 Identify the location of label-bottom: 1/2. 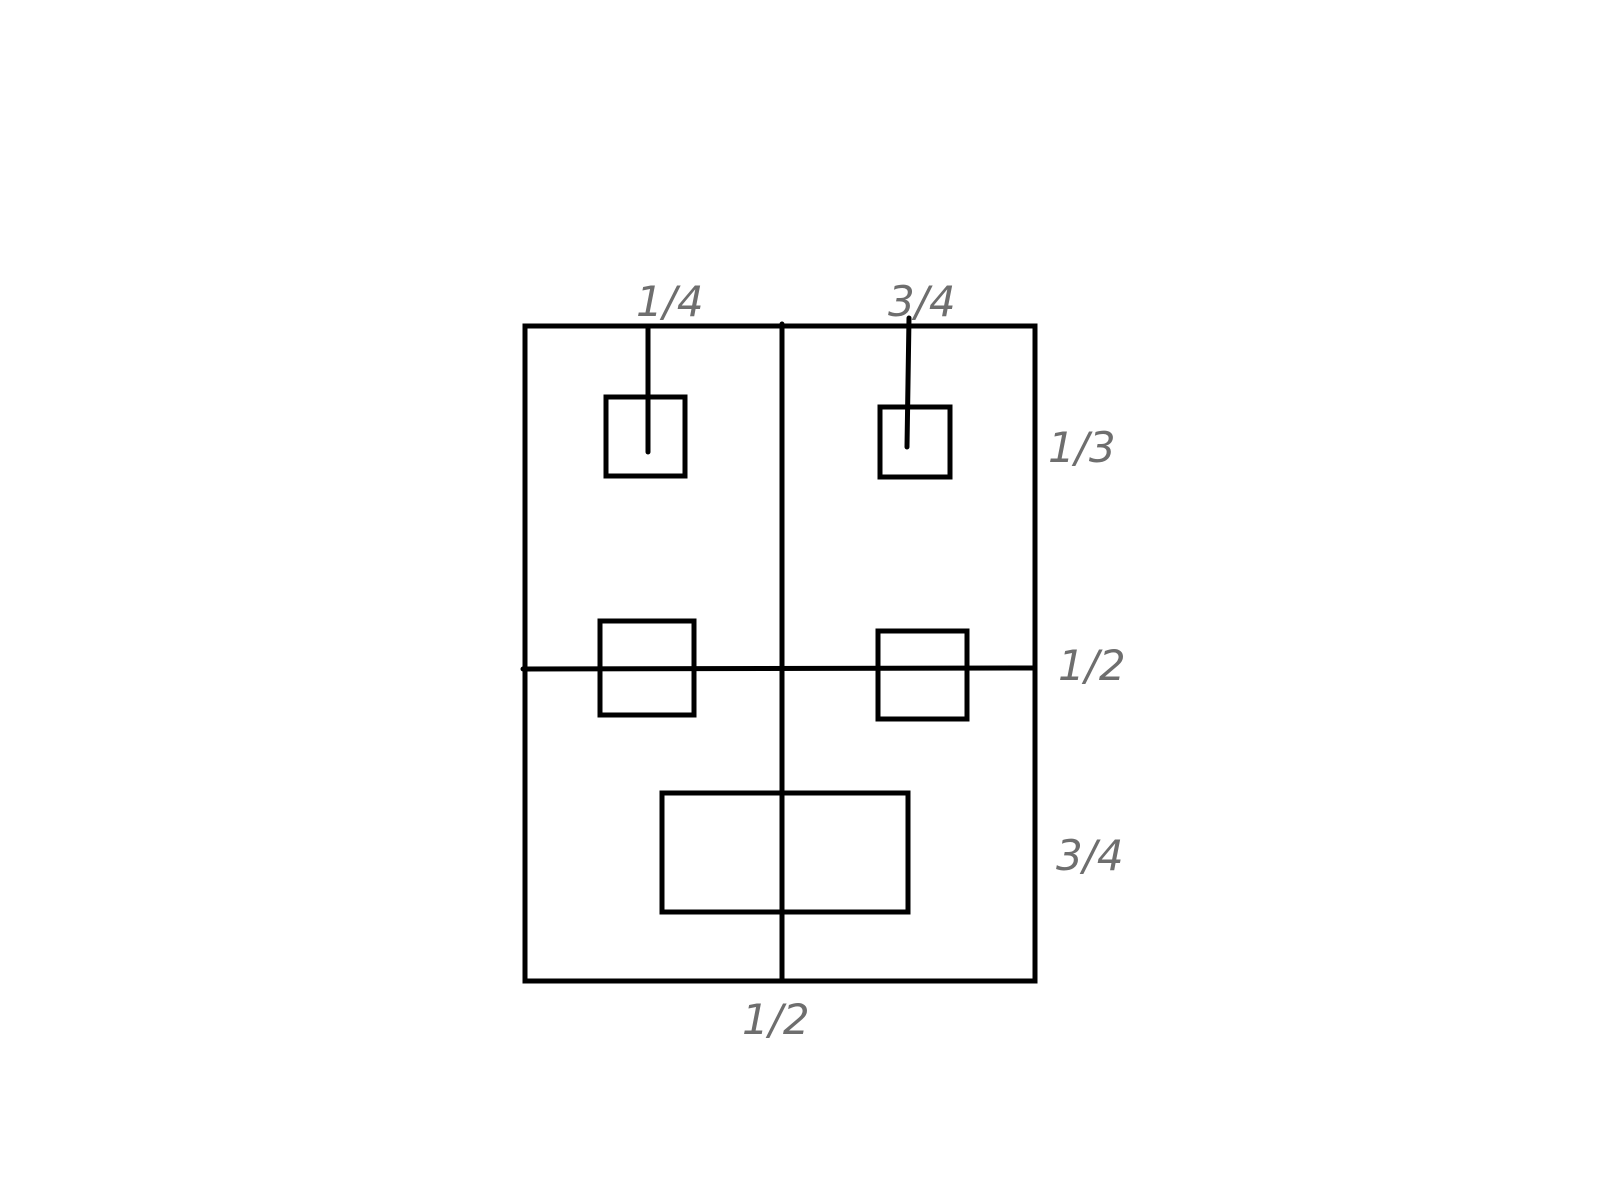
(776, 1019).